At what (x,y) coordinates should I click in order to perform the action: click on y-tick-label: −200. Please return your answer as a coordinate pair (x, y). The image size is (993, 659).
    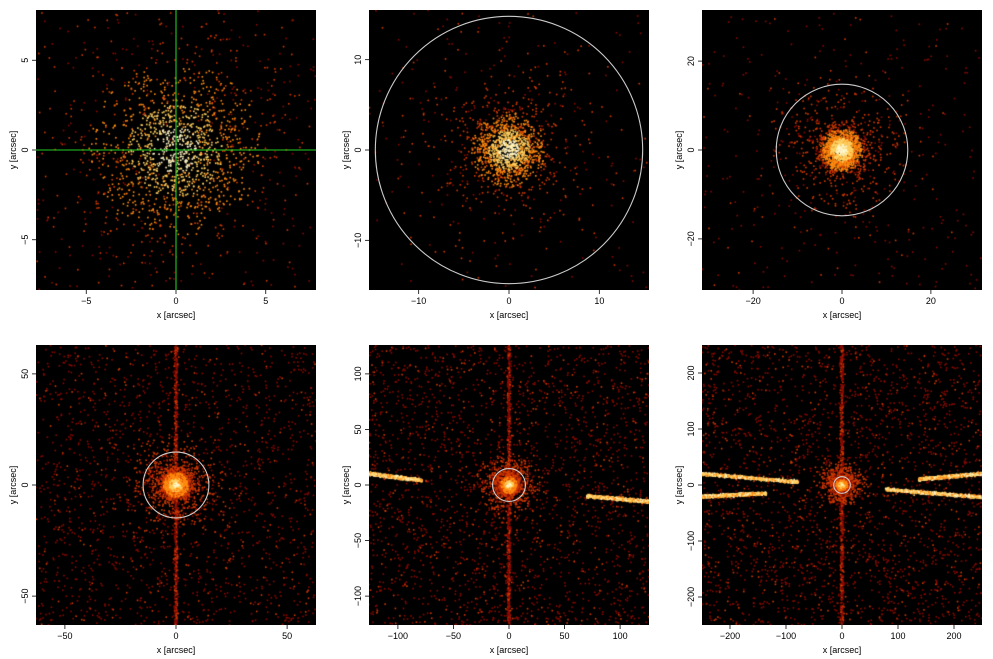
    Looking at the image, I should click on (691, 597).